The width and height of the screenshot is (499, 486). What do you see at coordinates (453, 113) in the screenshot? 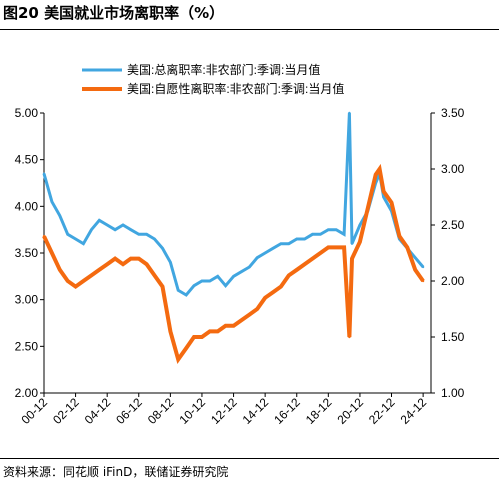
I see `right-tick-label: 3.50` at bounding box center [453, 113].